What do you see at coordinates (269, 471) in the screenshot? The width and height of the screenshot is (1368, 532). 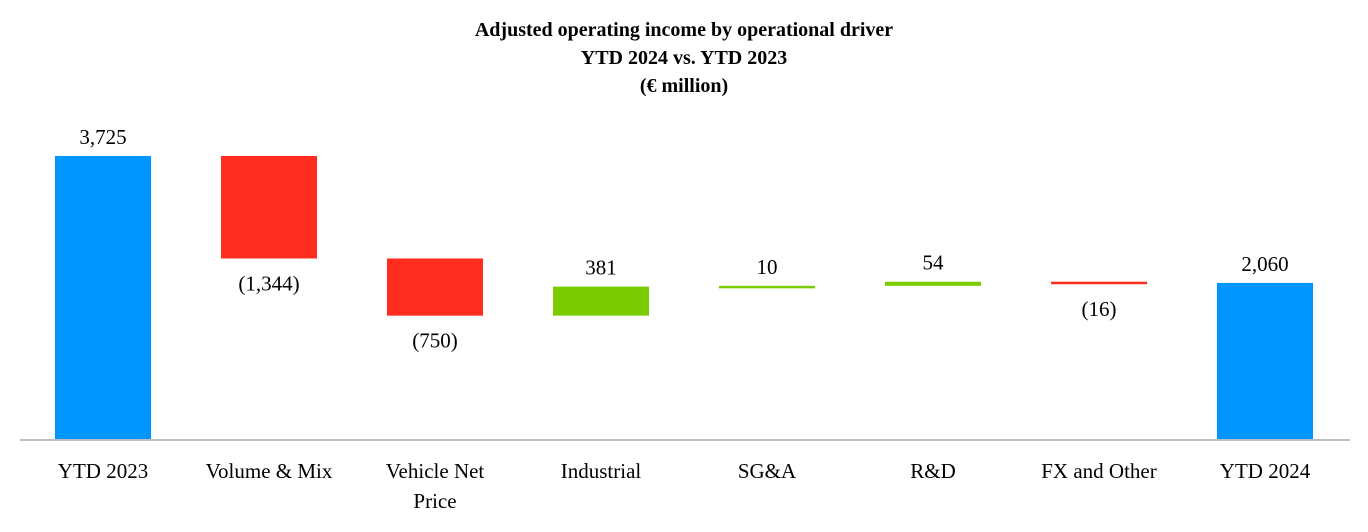 I see `x-tick-label: Volume & Mix` at bounding box center [269, 471].